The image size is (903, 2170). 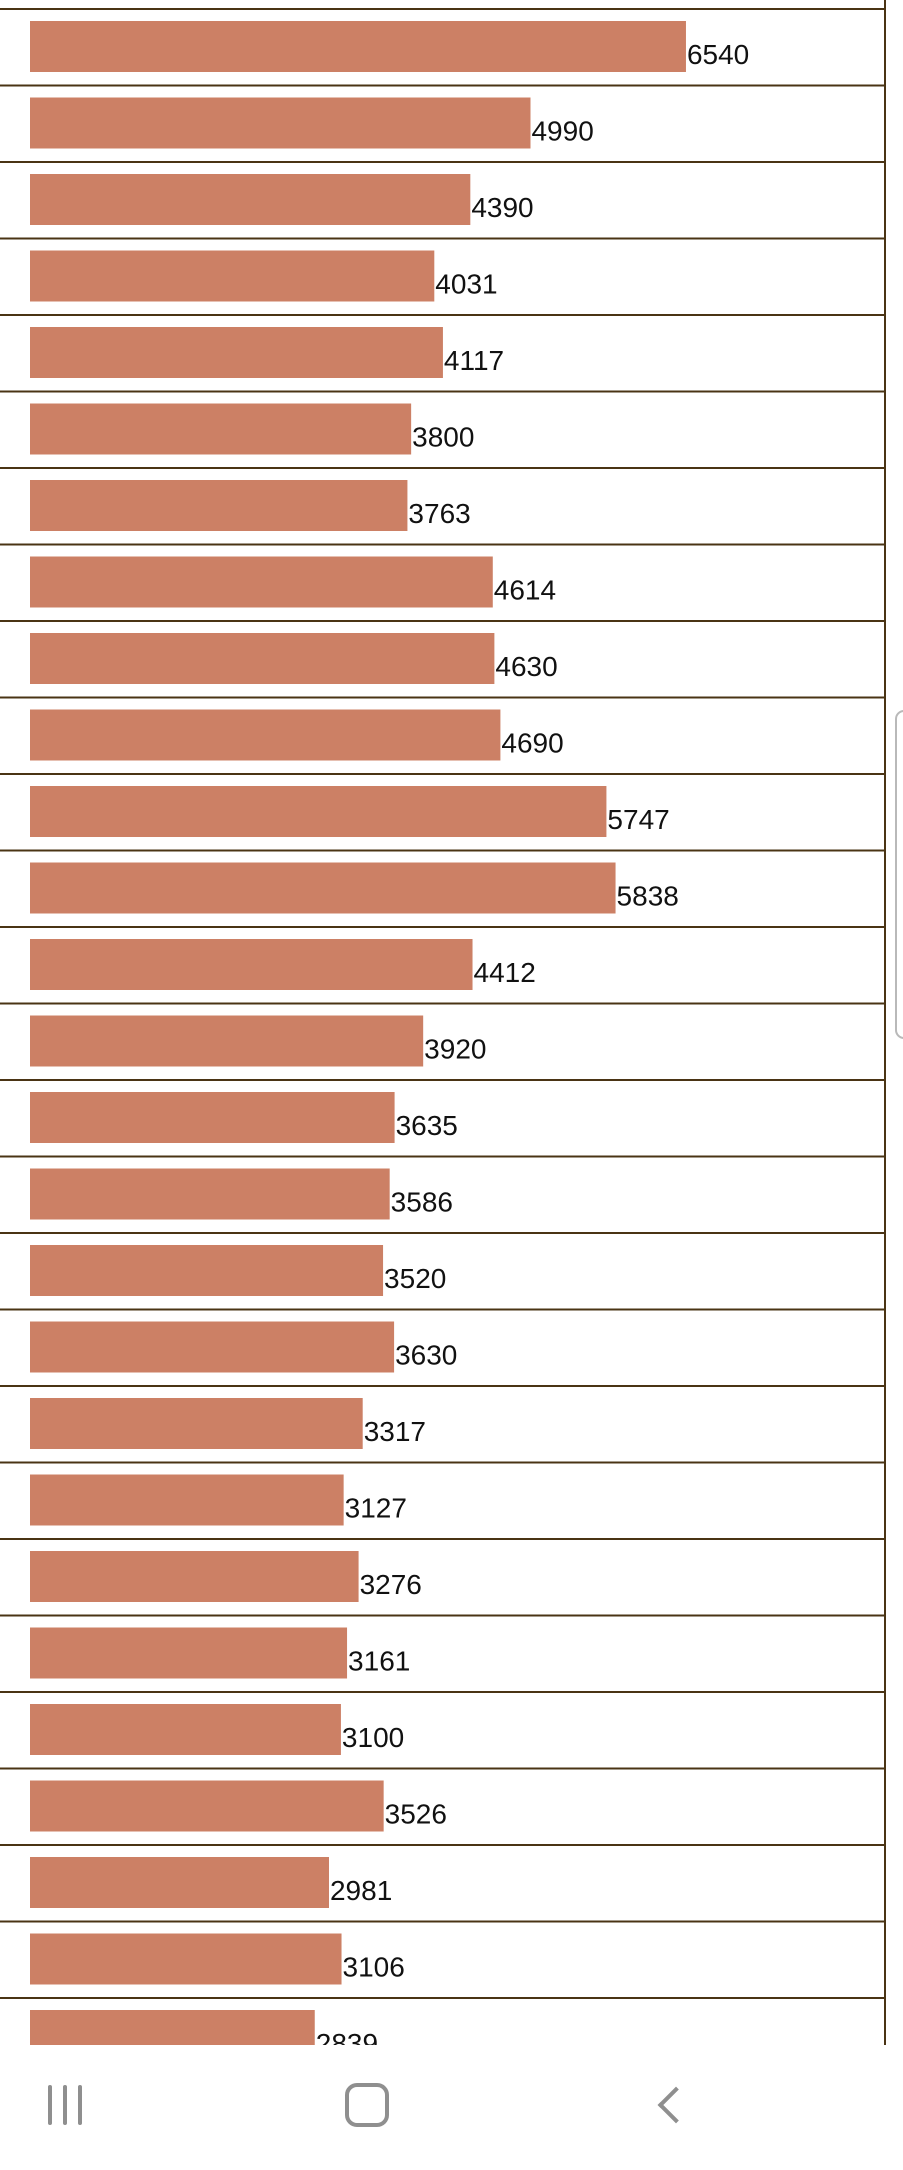 I want to click on bar-value-label: 3520, so click(x=415, y=1278).